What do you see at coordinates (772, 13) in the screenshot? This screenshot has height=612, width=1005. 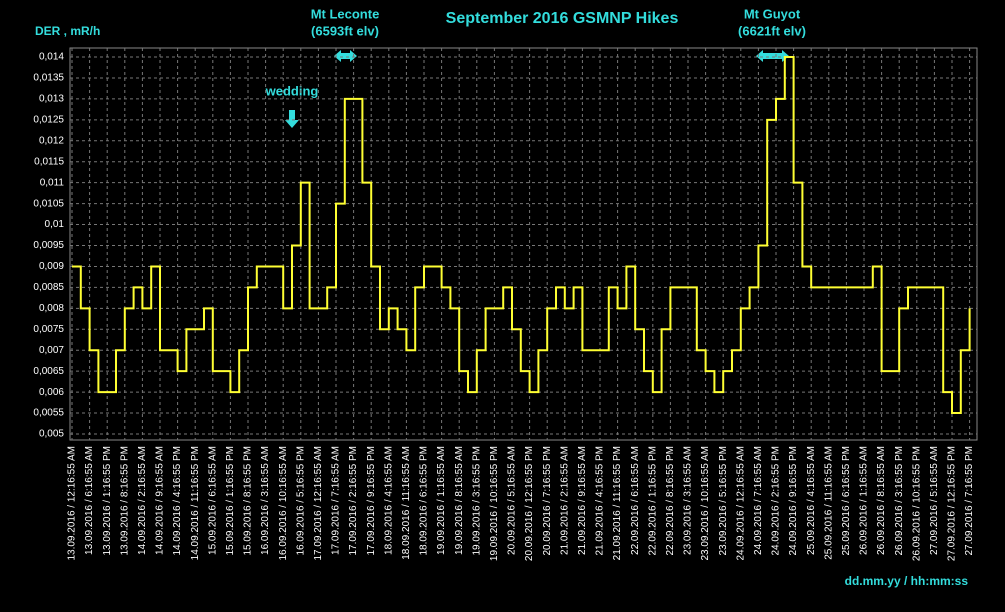 I see `annotation: Mt Guyot` at bounding box center [772, 13].